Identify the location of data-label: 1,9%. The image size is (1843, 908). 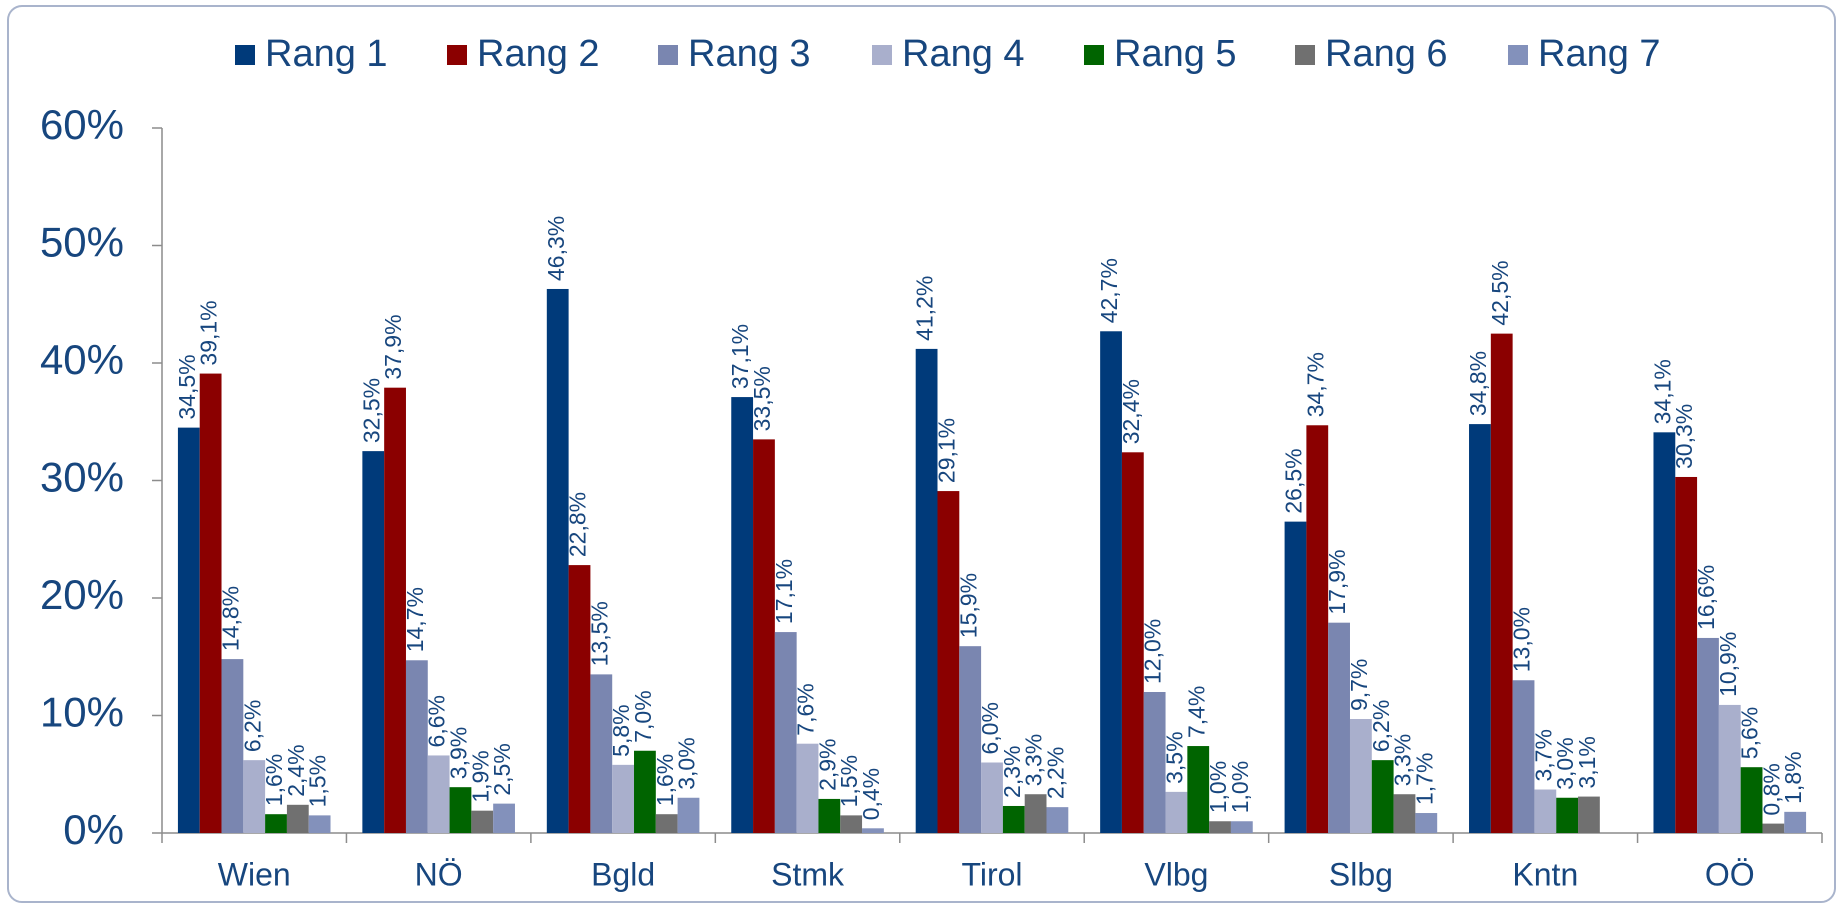
(480, 776).